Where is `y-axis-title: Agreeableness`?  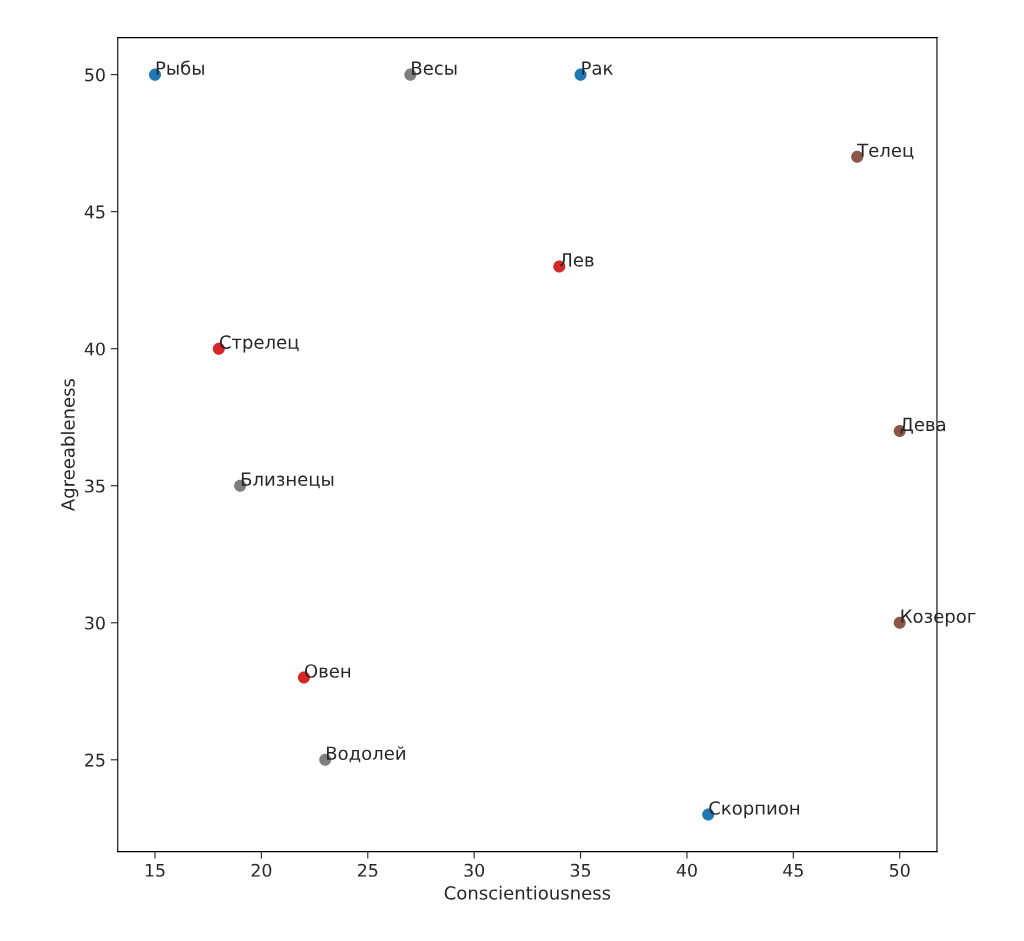
y-axis-title: Agreeableness is located at coordinates (69, 445).